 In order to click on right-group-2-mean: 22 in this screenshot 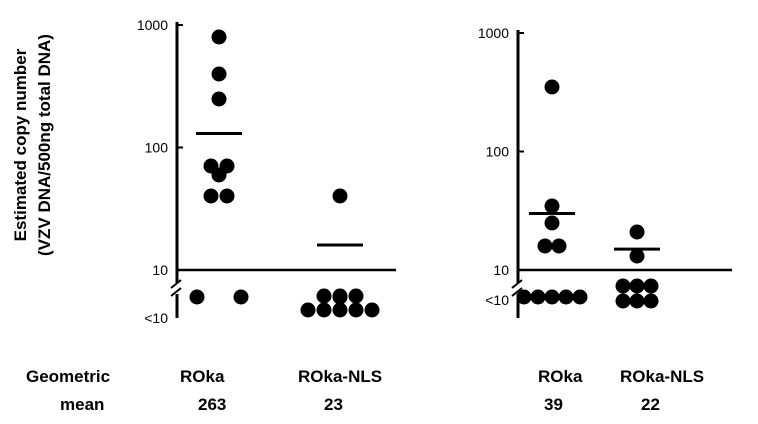, I will do `click(650, 404)`.